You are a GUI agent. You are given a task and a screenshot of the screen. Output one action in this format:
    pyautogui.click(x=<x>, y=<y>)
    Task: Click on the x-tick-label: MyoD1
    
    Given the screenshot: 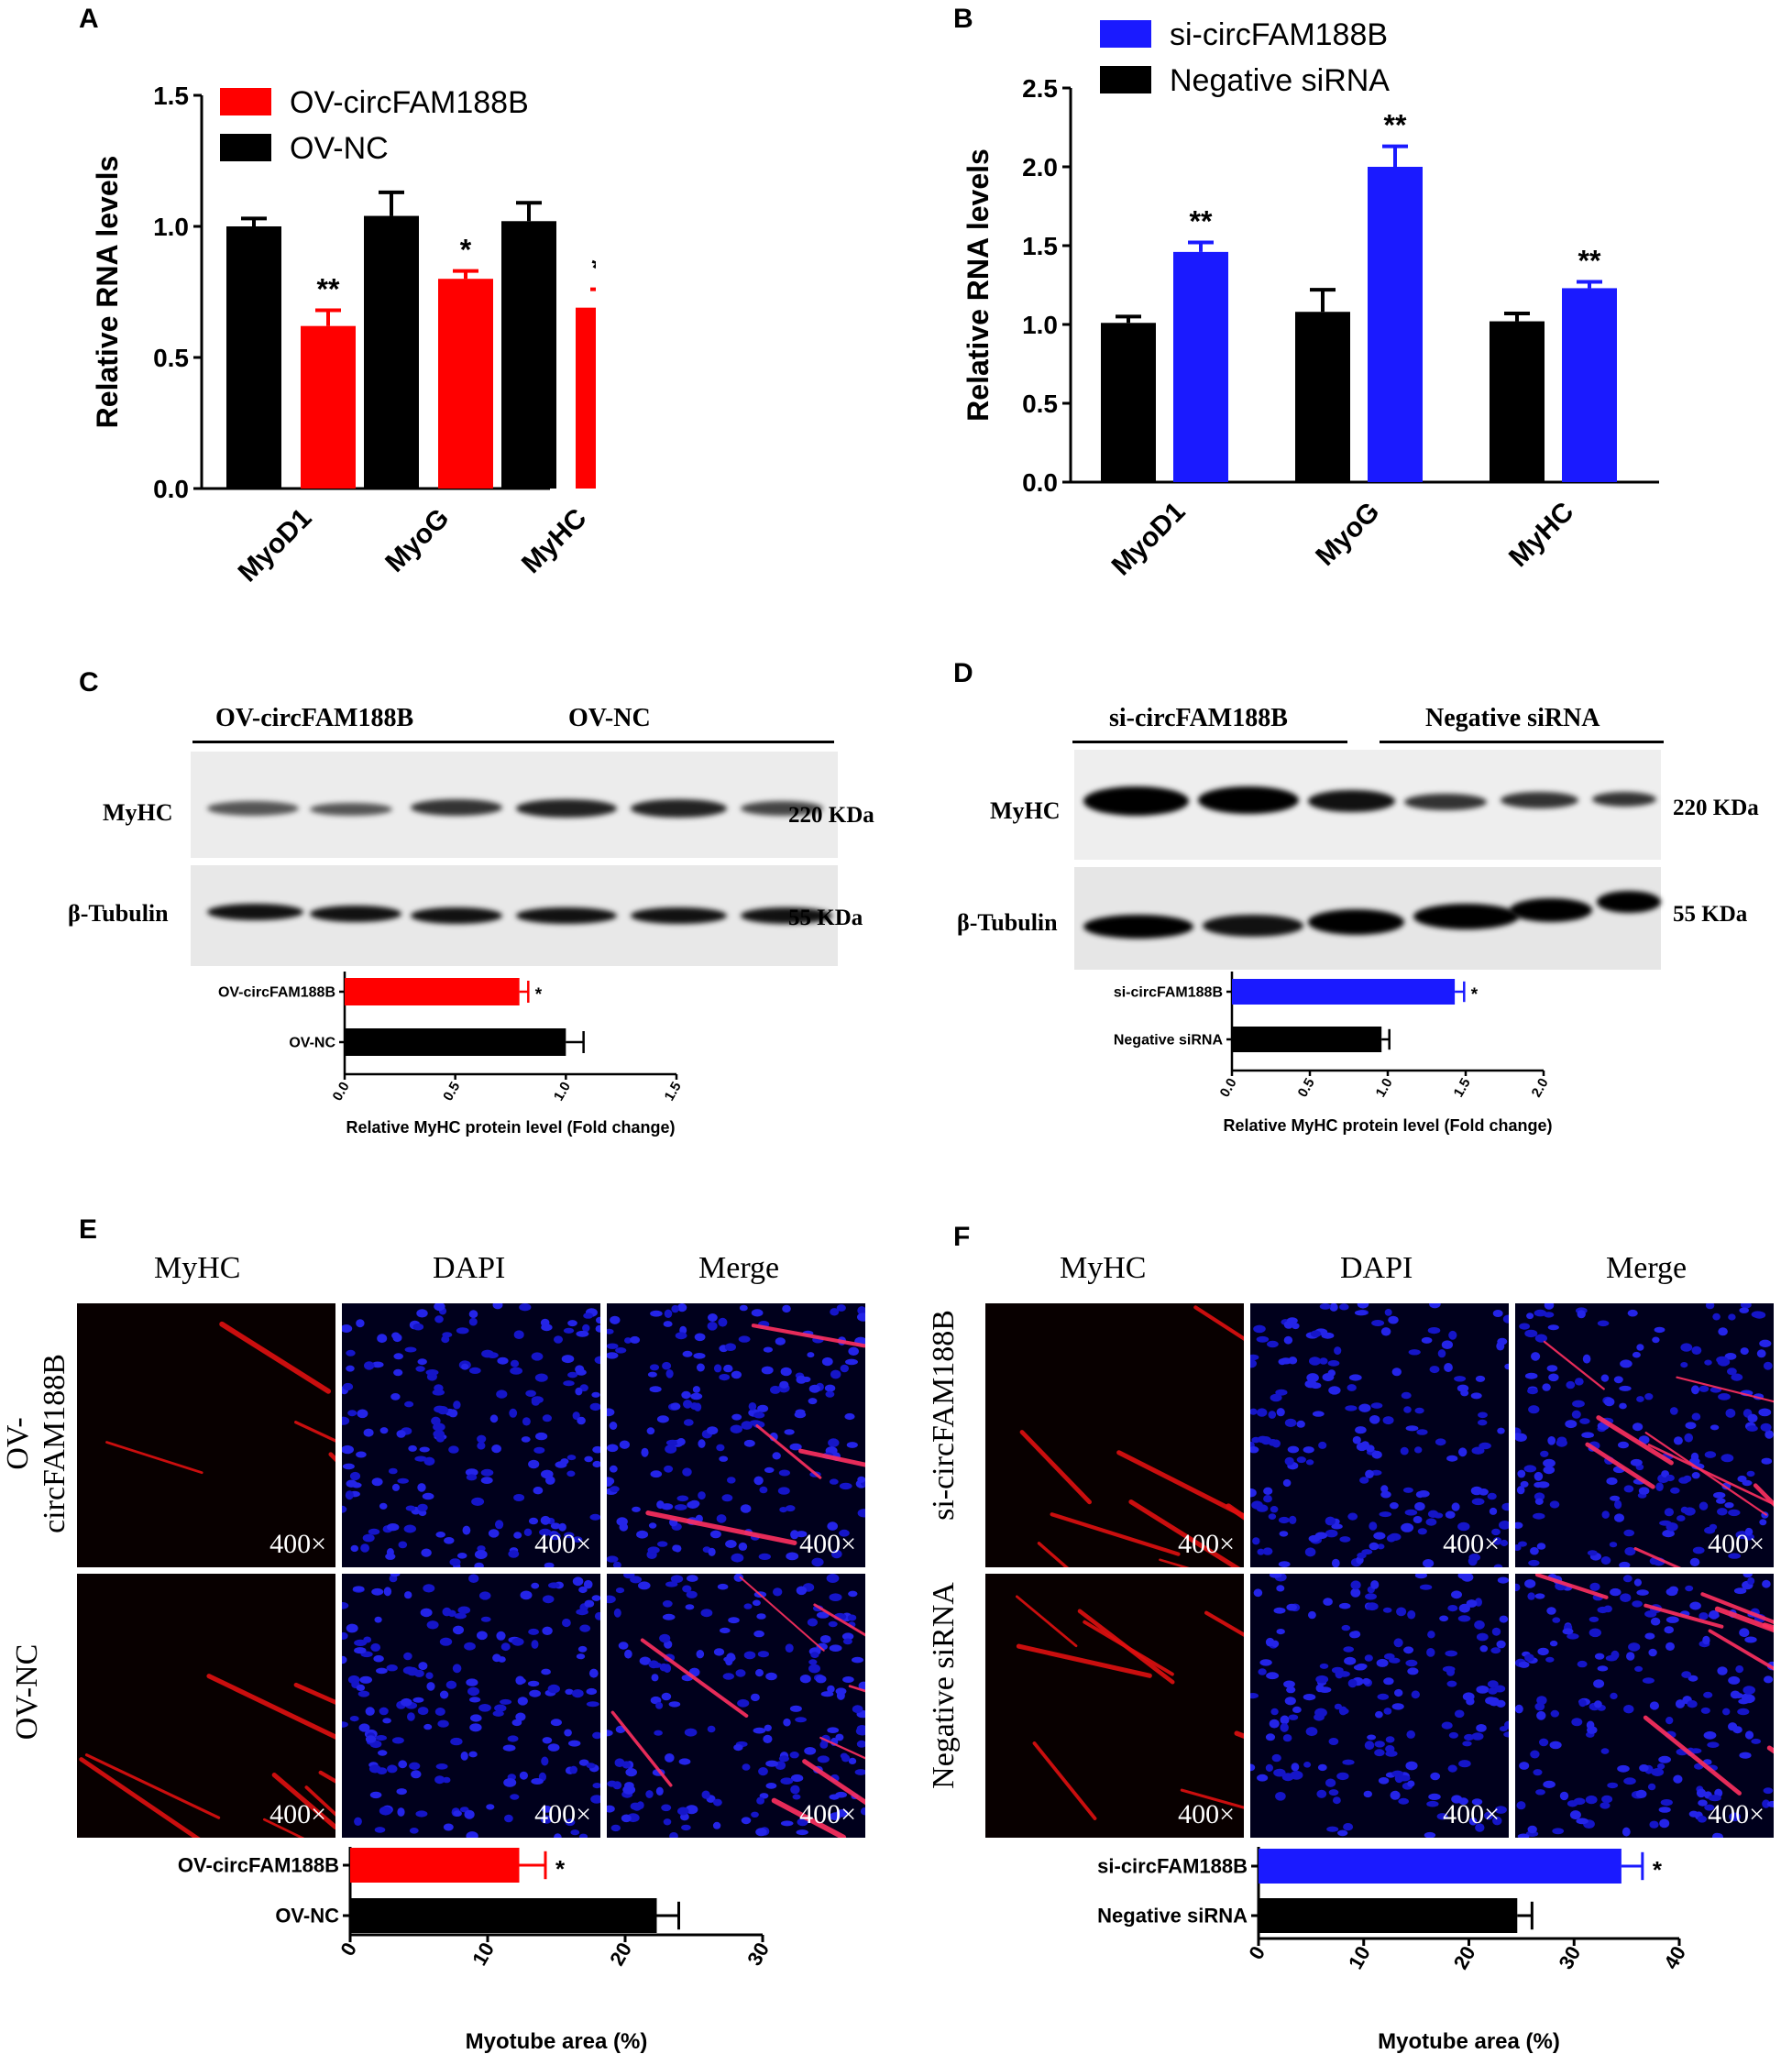 What is the action you would take?
    pyautogui.click(x=275, y=545)
    